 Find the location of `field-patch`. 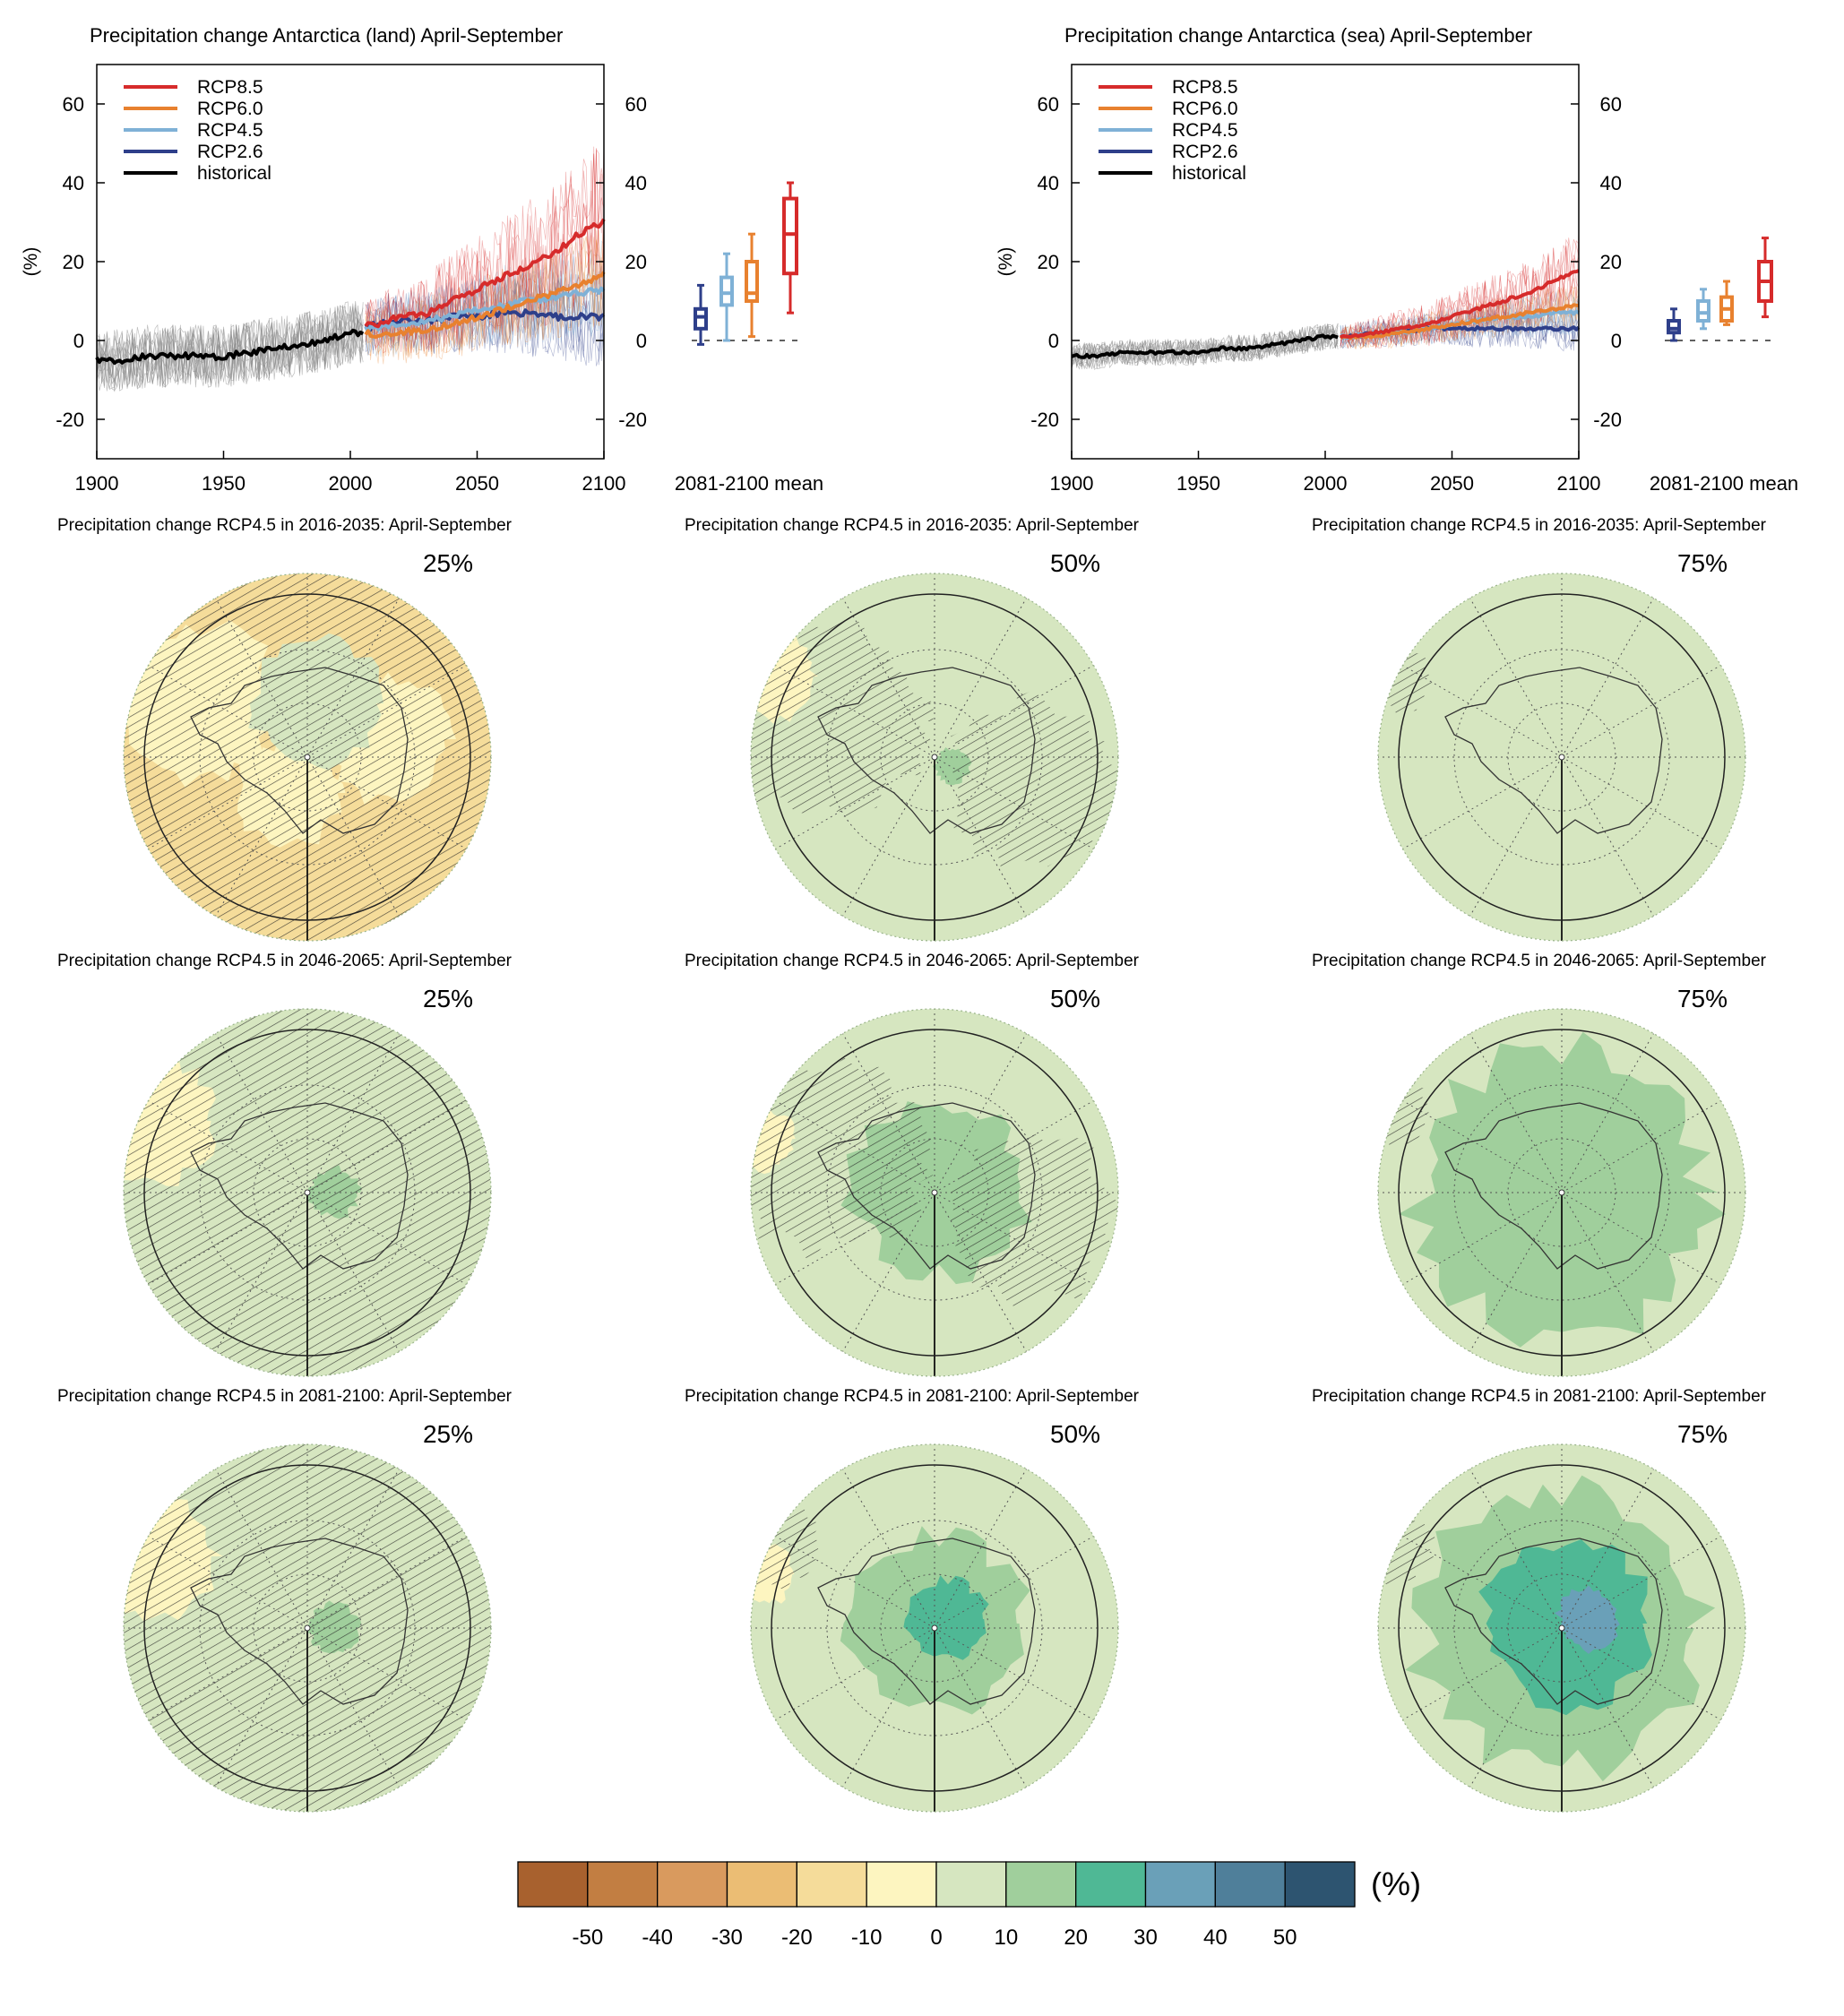

field-patch is located at coordinates (1570, 1190).